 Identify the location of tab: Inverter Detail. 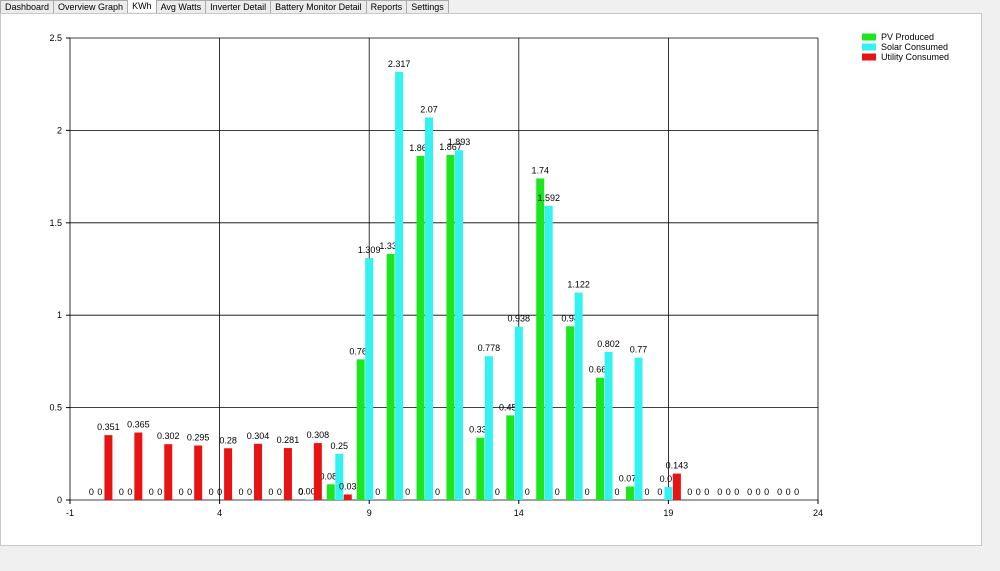
(238, 6).